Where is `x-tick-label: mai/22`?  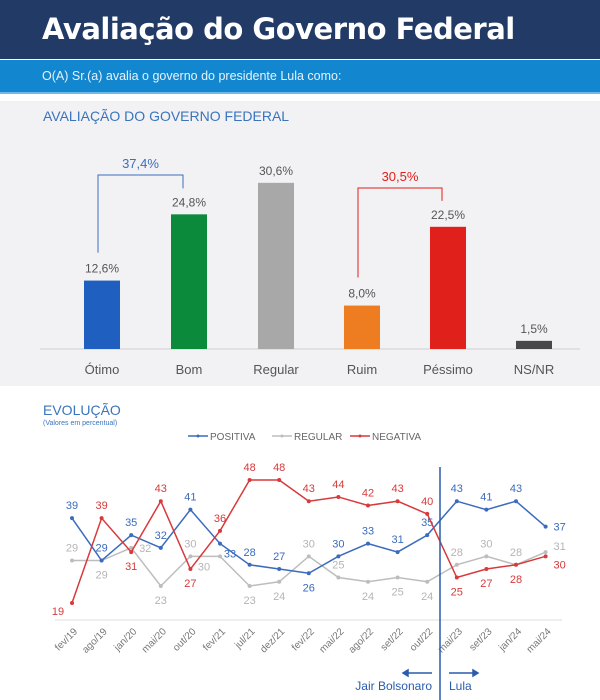
x-tick-label: mai/22 is located at coordinates (332, 640).